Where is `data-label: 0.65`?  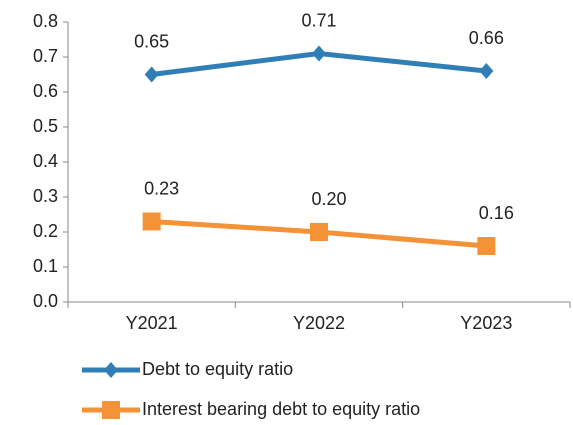 data-label: 0.65 is located at coordinates (151, 41).